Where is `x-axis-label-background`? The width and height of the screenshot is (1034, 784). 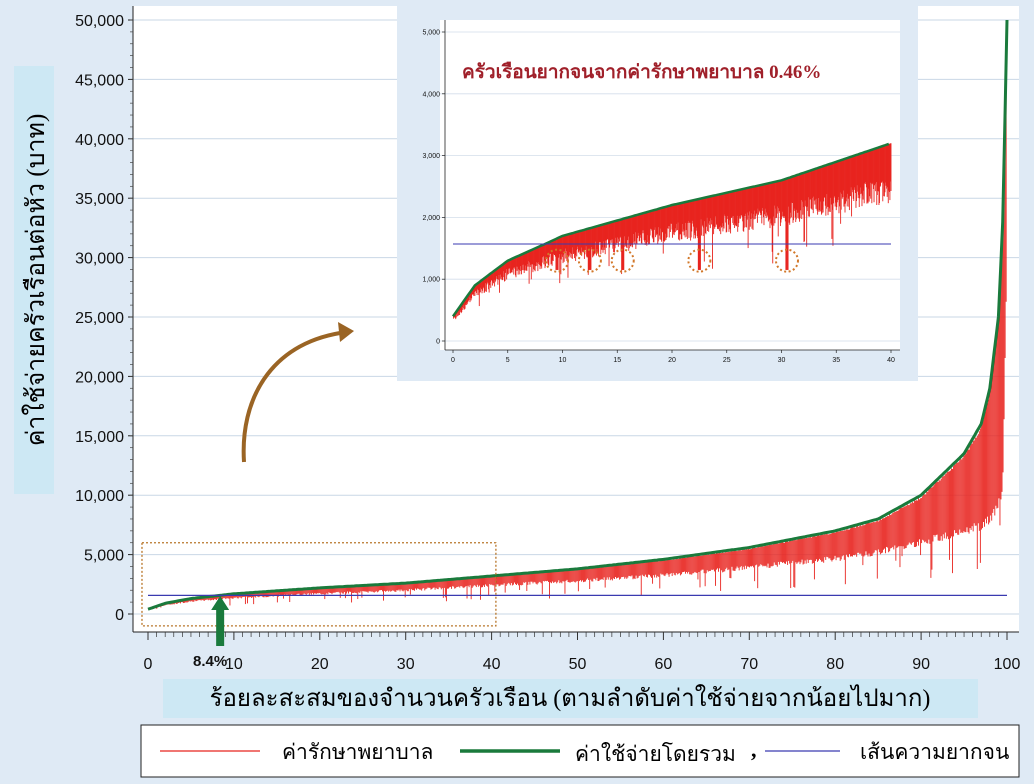
x-axis-label-background is located at coordinates (570, 698).